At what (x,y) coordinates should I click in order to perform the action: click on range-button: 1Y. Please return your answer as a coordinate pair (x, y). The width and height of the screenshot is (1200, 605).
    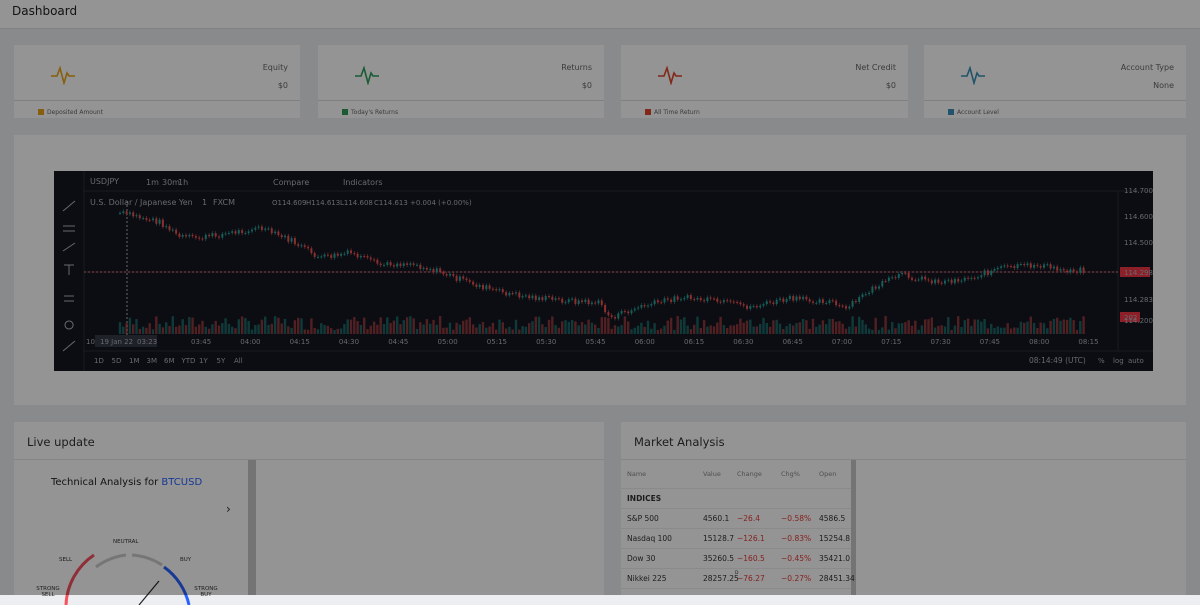
    Looking at the image, I should click on (203, 361).